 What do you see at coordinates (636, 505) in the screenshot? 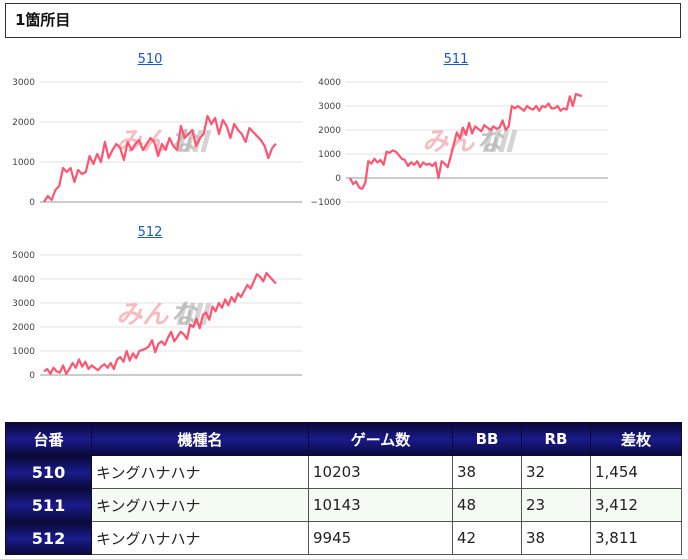
I see `diff-cell: 3,412` at bounding box center [636, 505].